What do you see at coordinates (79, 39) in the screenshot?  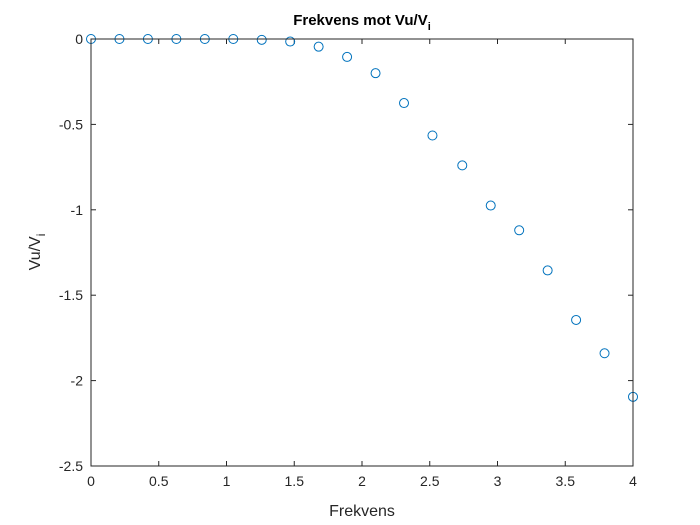 I see `y-tick-label: 0` at bounding box center [79, 39].